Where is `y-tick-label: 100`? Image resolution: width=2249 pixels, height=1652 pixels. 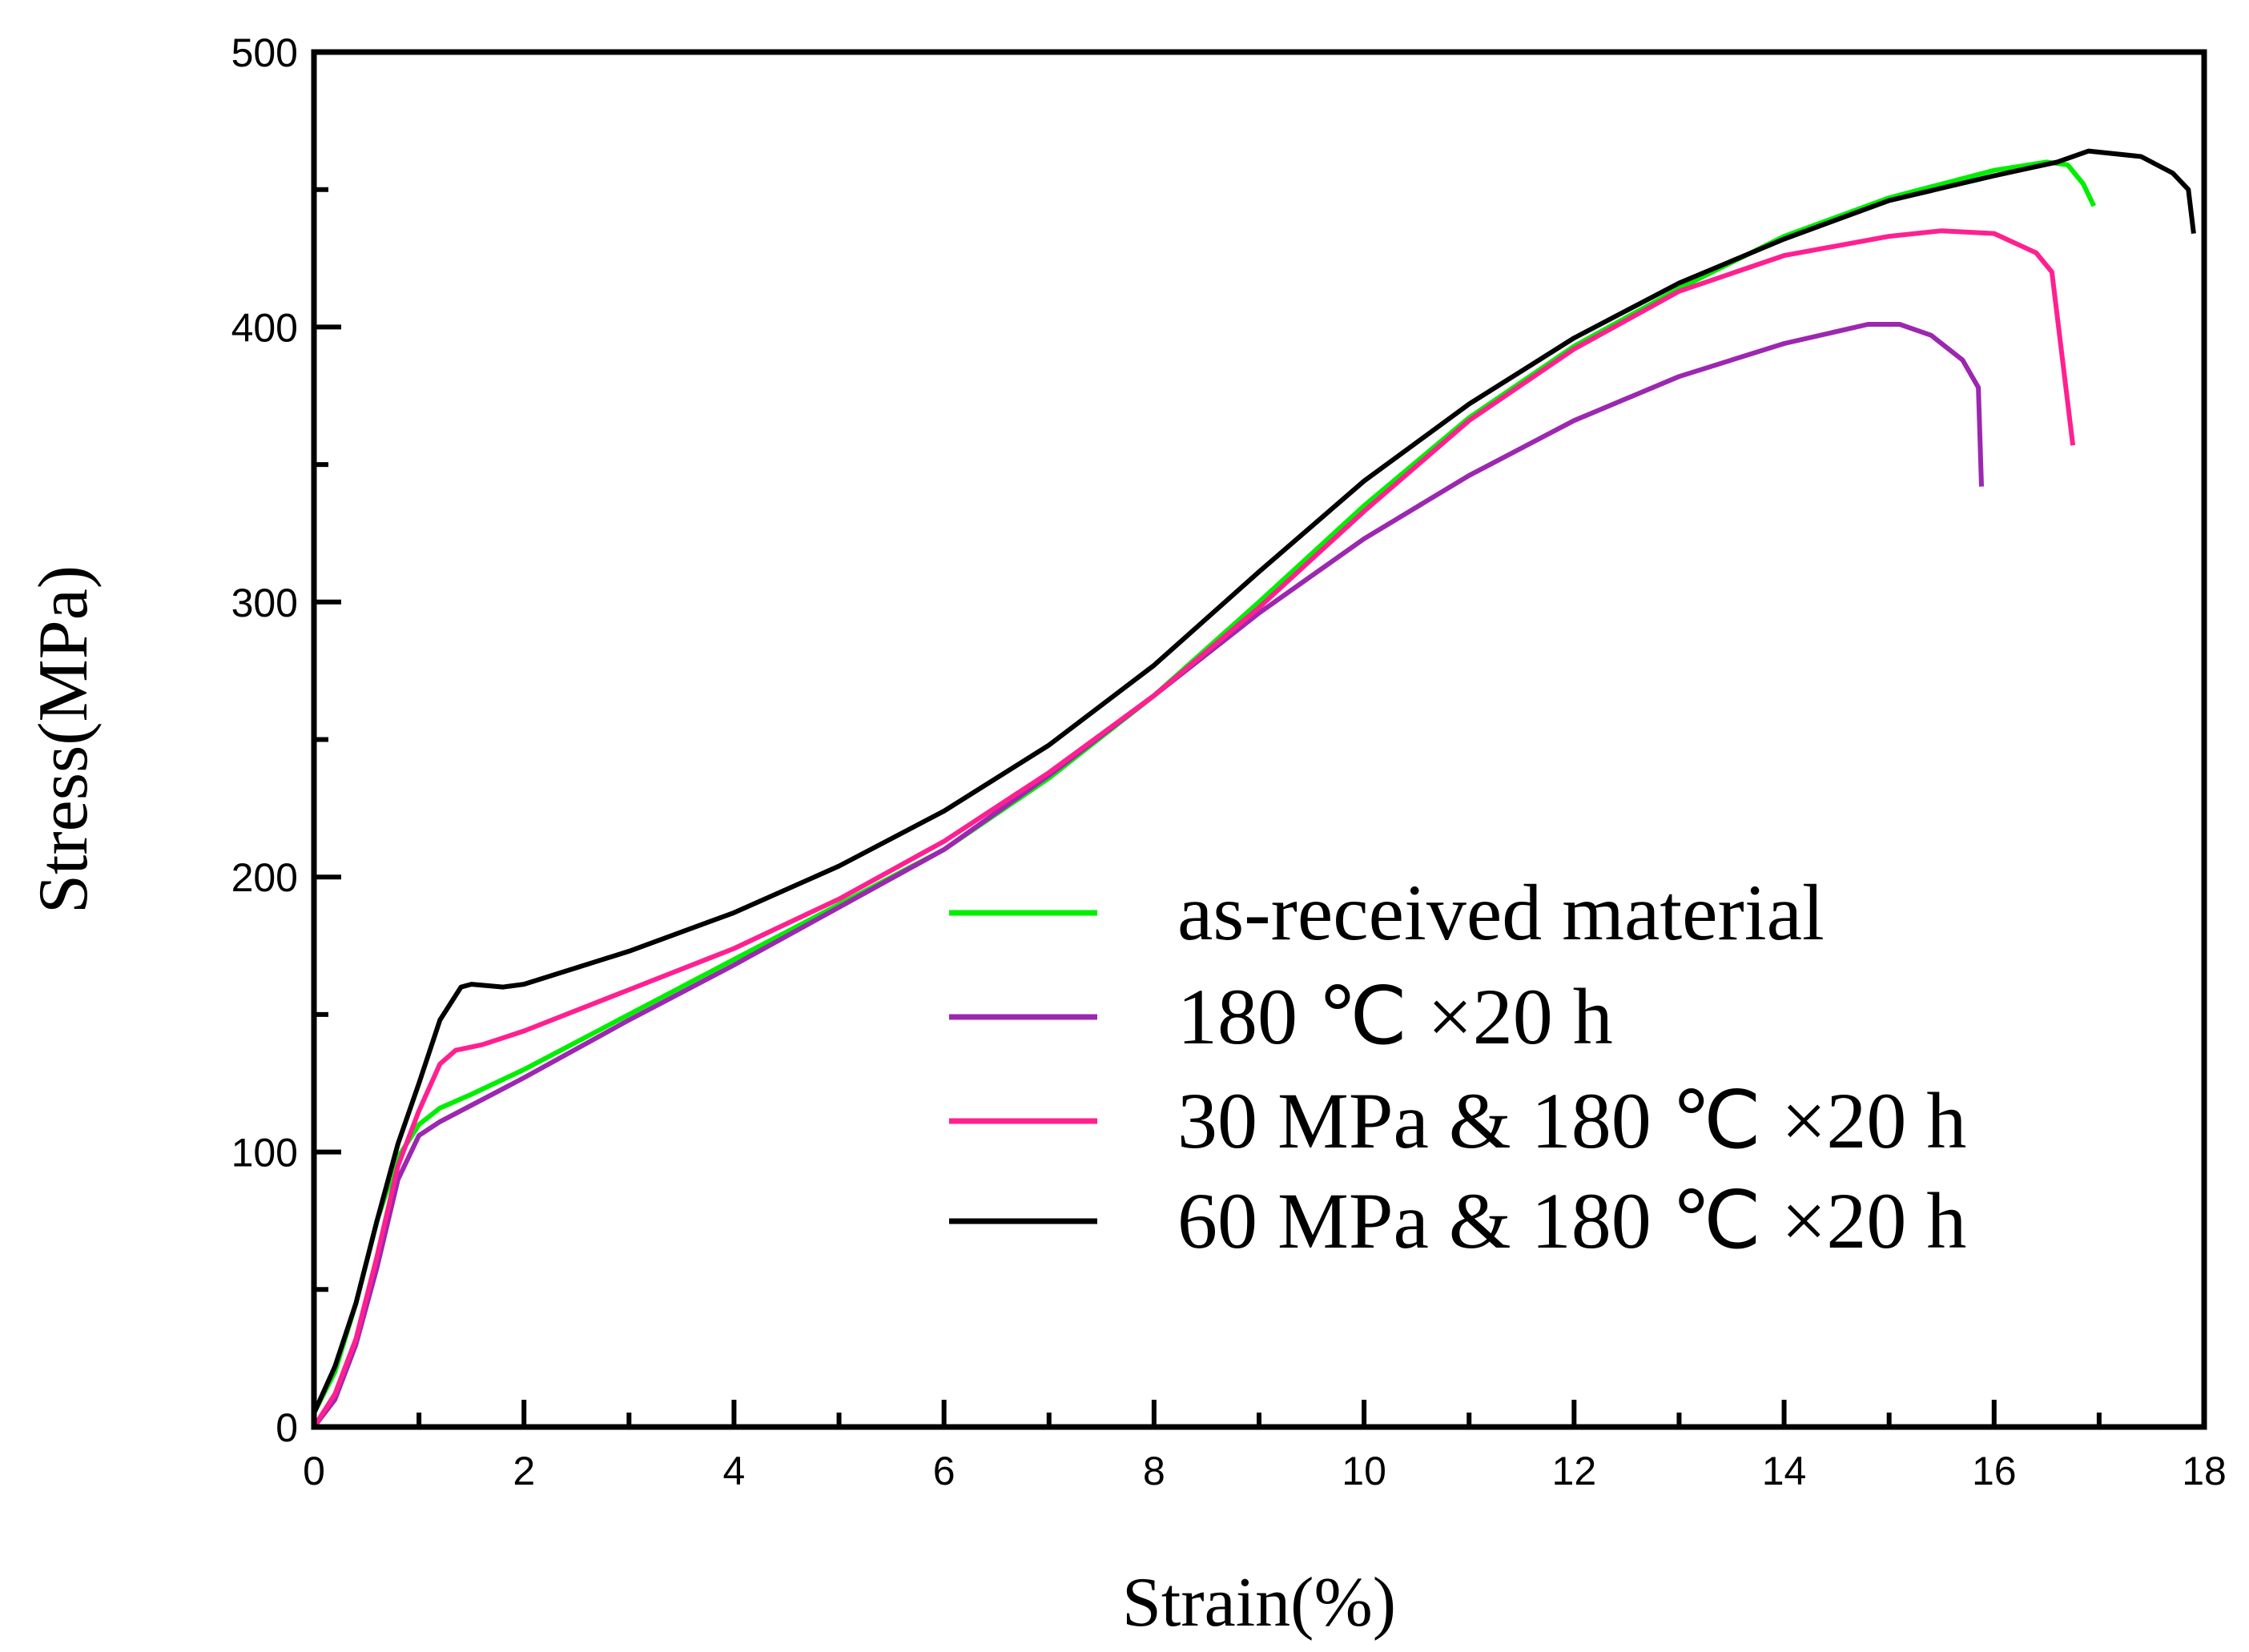 y-tick-label: 100 is located at coordinates (264, 1153).